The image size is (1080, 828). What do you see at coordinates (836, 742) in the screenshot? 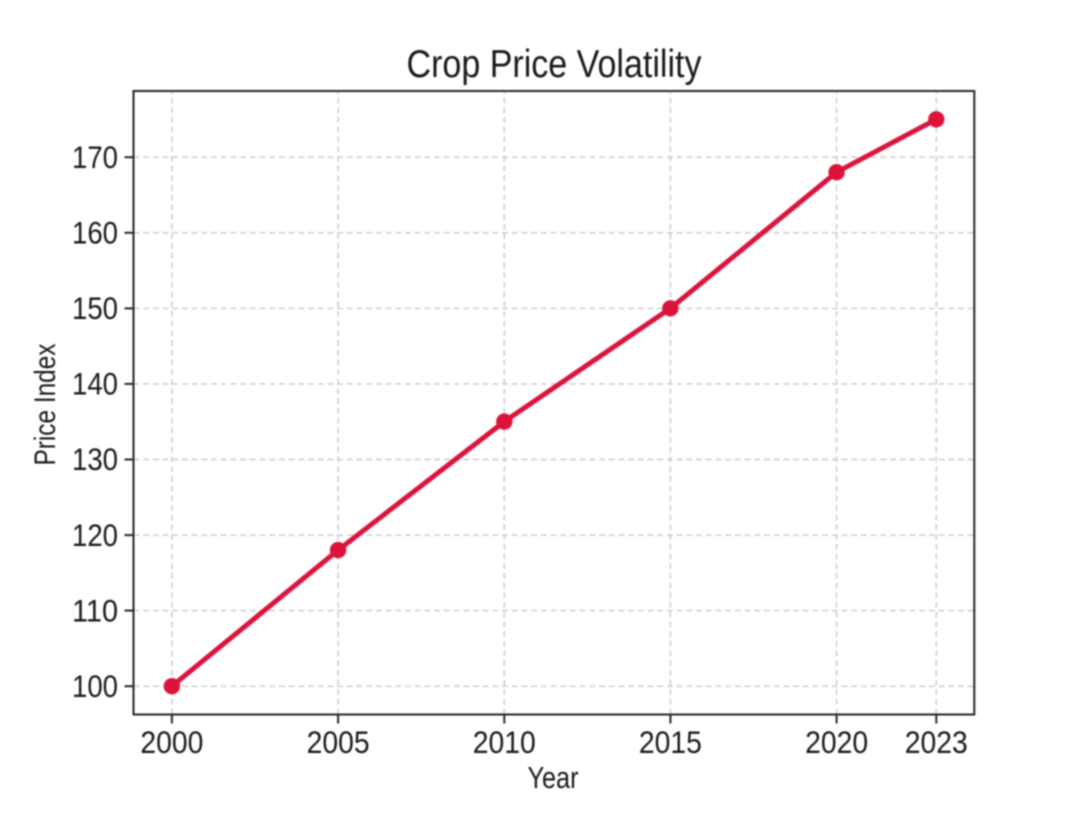
I see `svg-text: 2020` at bounding box center [836, 742].